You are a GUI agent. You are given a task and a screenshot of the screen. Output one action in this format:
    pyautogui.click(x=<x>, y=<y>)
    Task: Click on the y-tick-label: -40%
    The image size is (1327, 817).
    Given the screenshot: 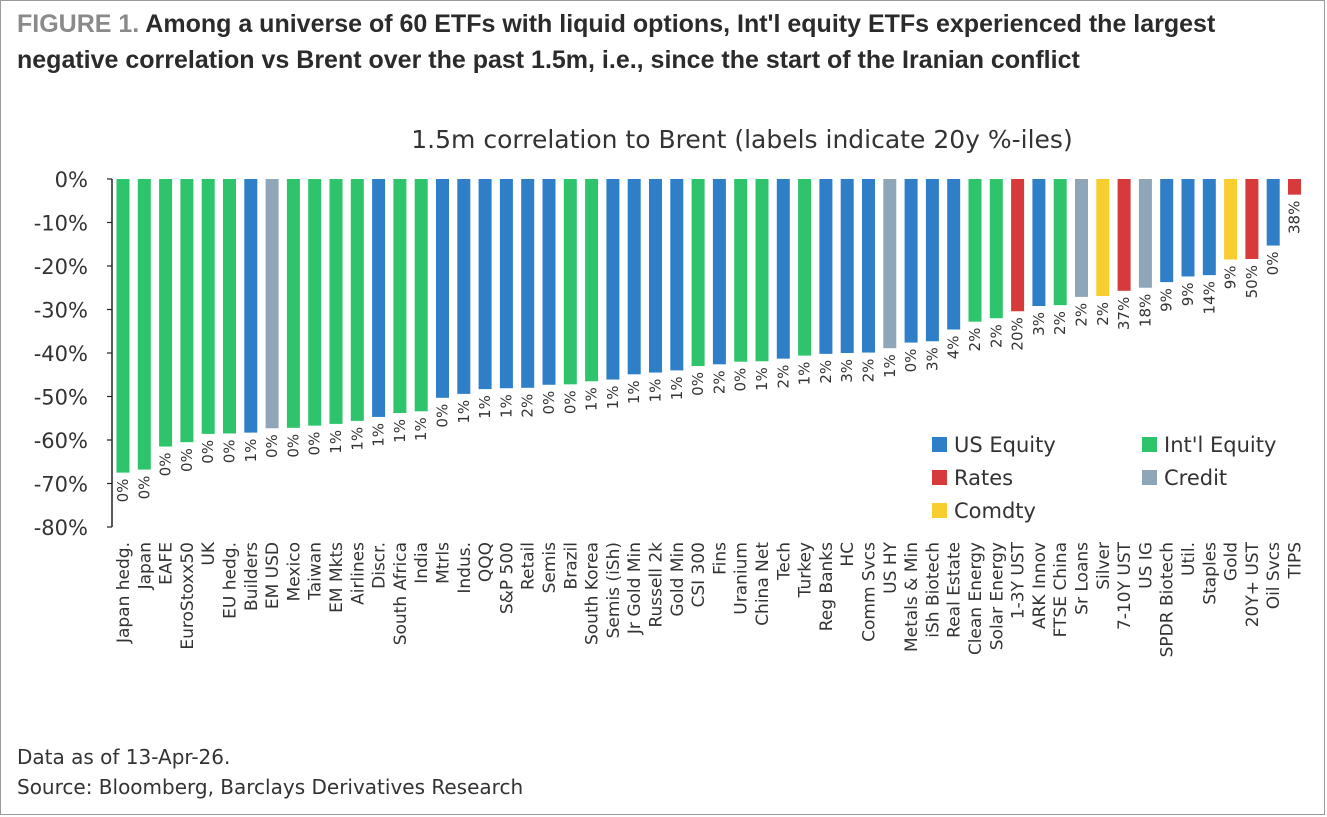 What is the action you would take?
    pyautogui.click(x=61, y=354)
    